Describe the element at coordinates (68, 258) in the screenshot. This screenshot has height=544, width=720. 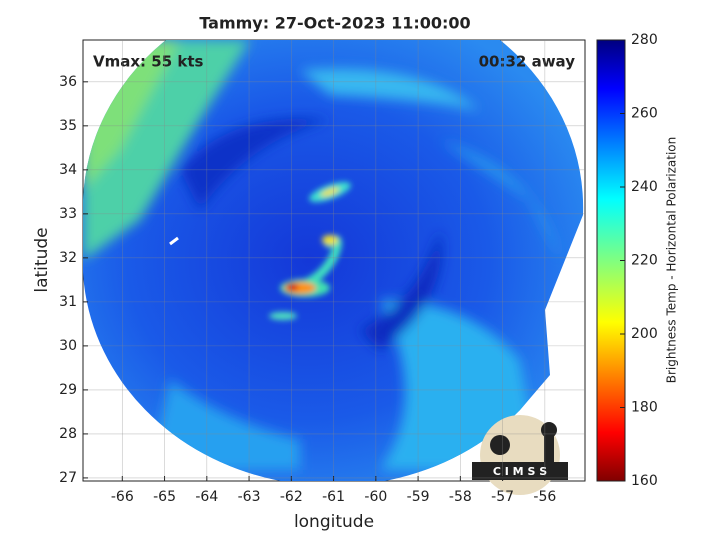
I see `y-tick-label: 32` at that location.